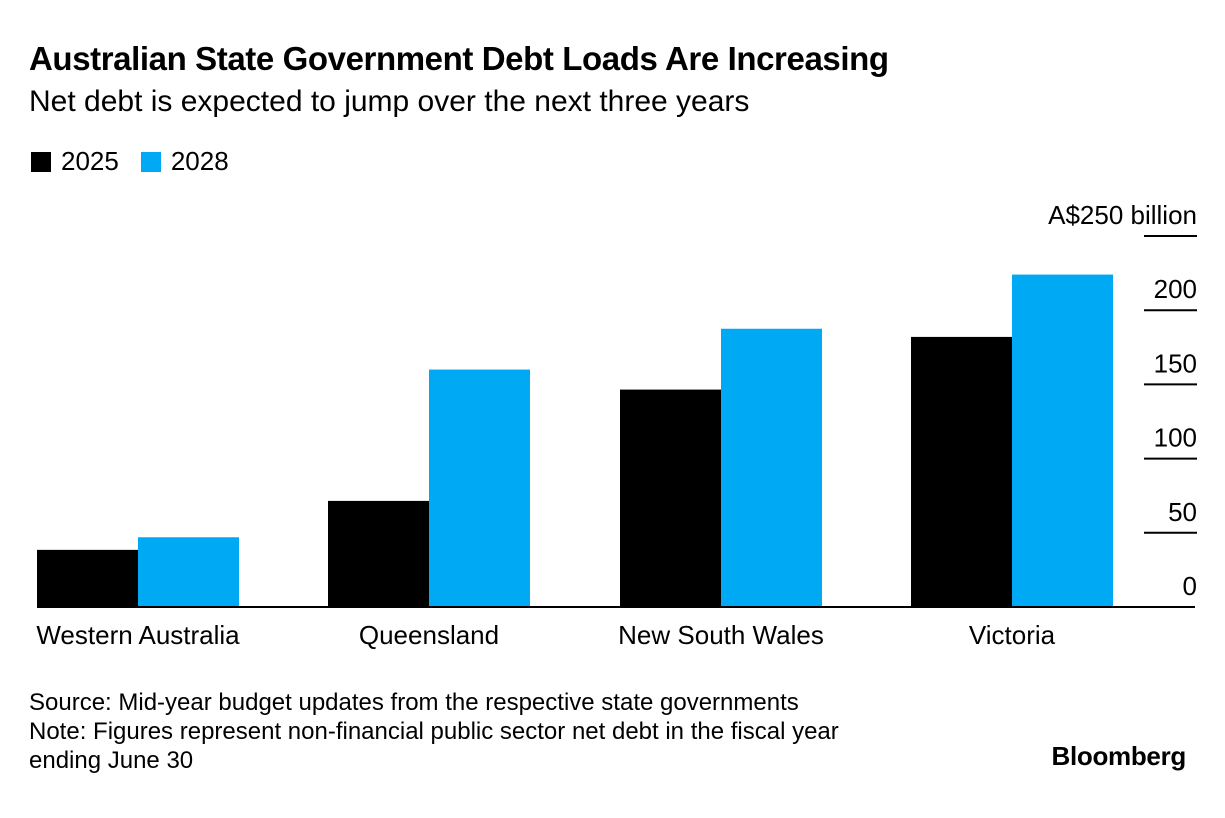  Describe the element at coordinates (90, 161) in the screenshot. I see `legend-label-2025: 2025` at that location.